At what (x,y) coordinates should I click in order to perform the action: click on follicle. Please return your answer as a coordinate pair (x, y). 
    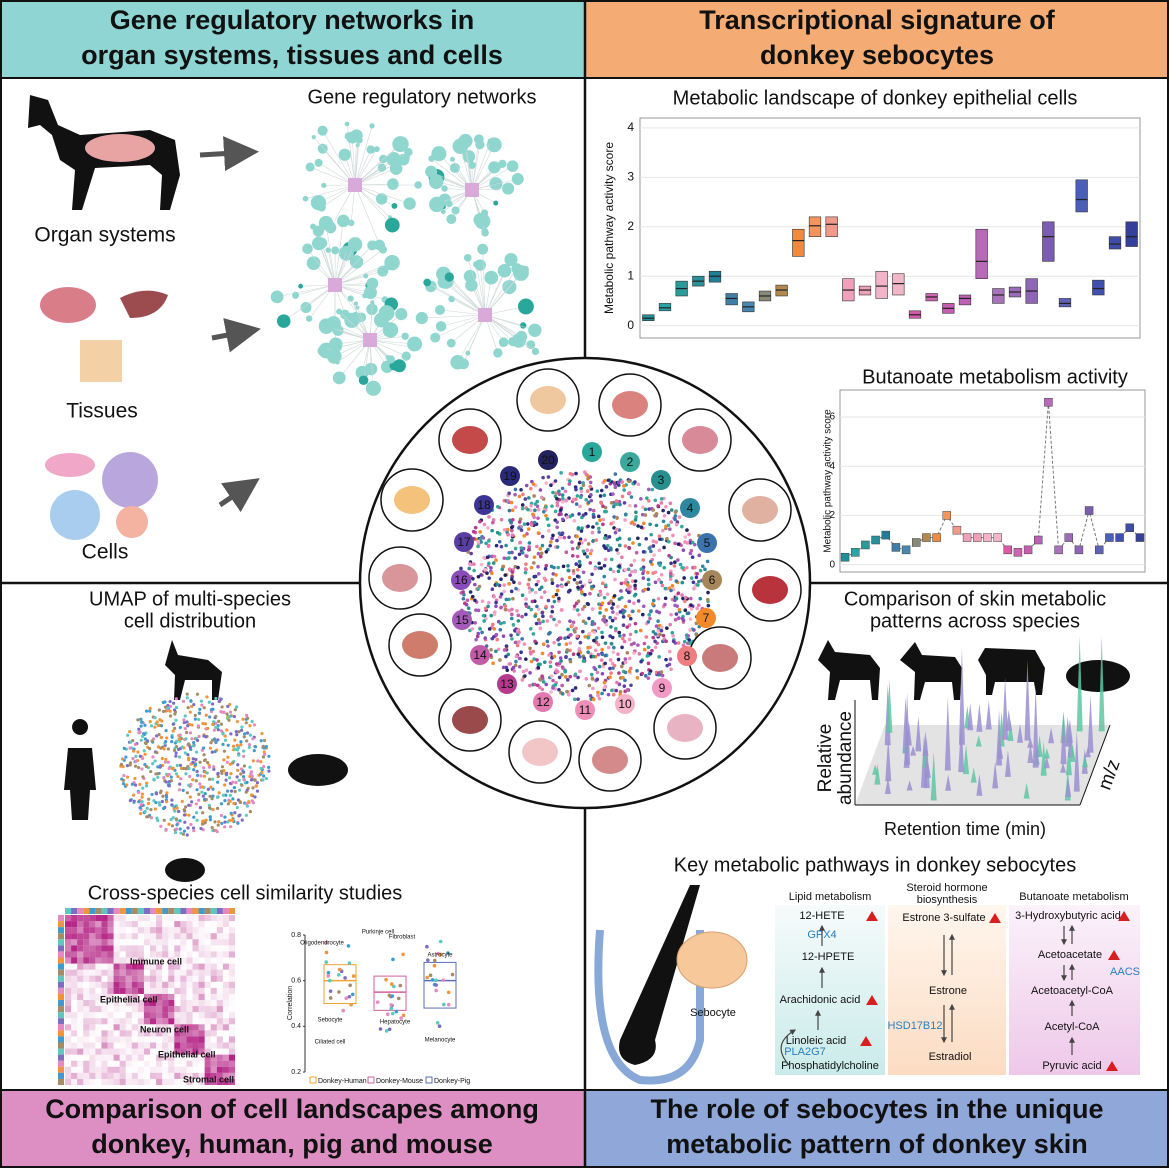
    Looking at the image, I should click on (649, 1007).